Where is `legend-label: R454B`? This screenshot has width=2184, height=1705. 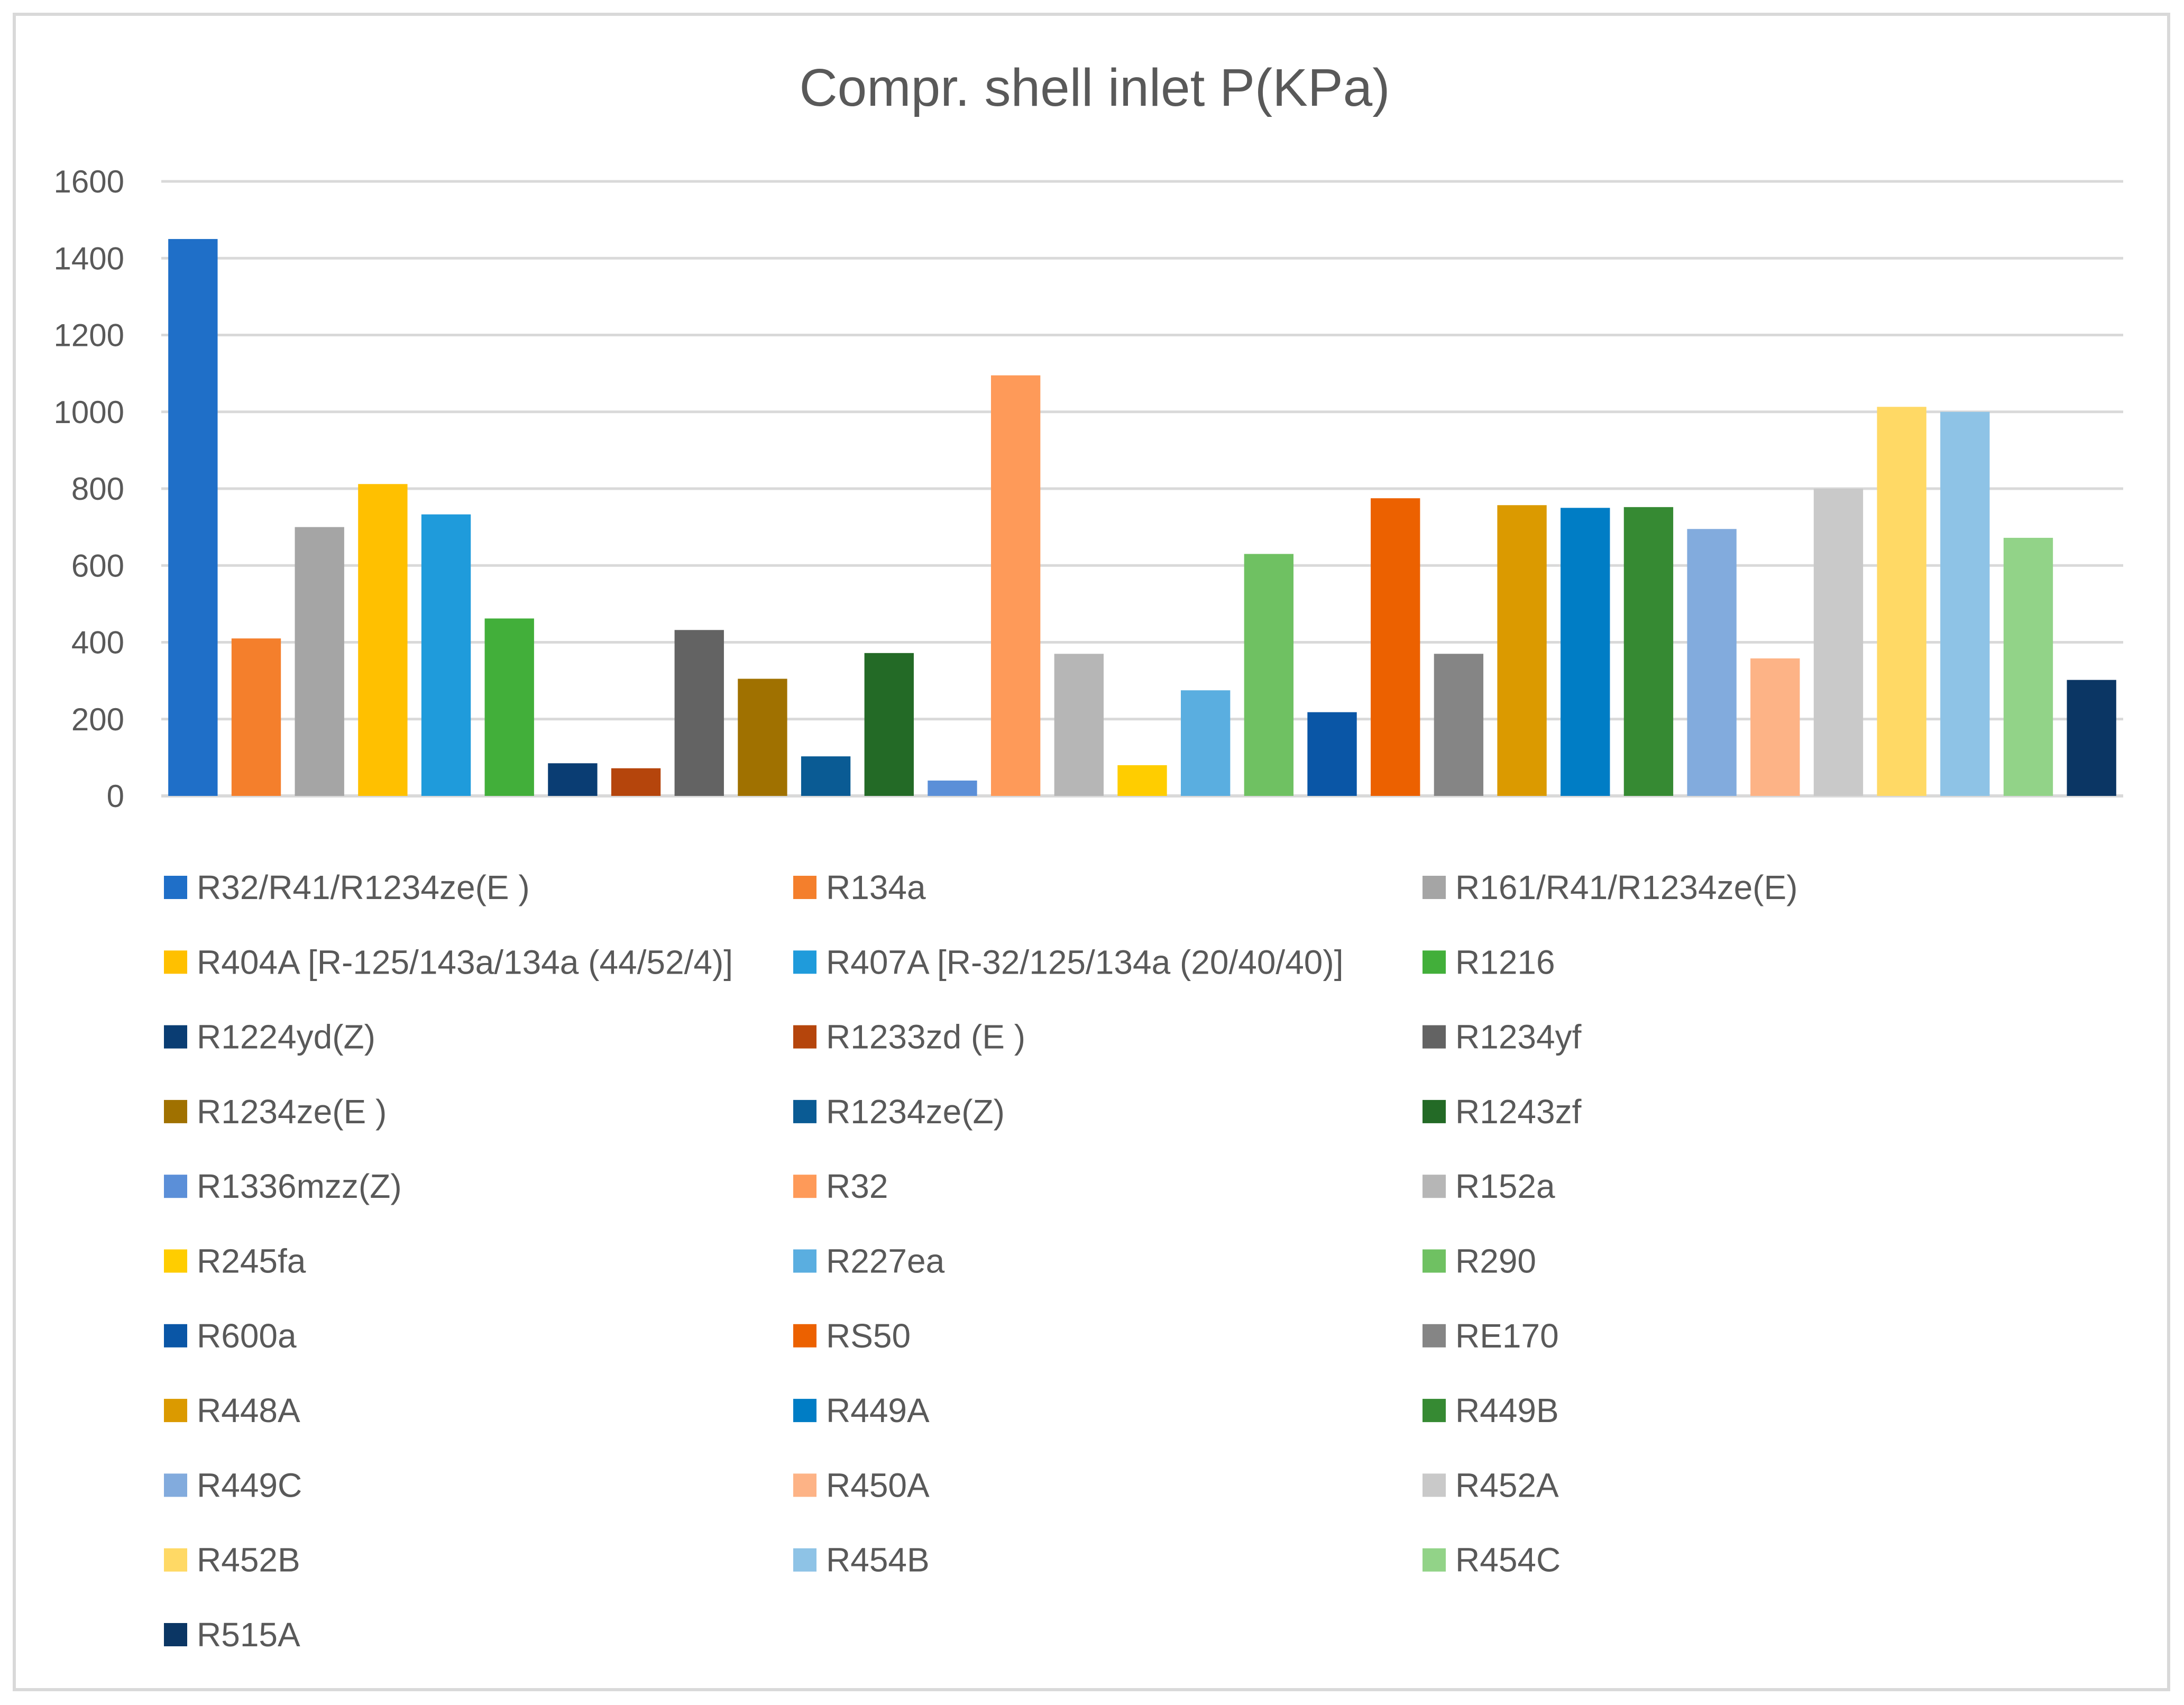
legend-label: R454B is located at coordinates (878, 1560).